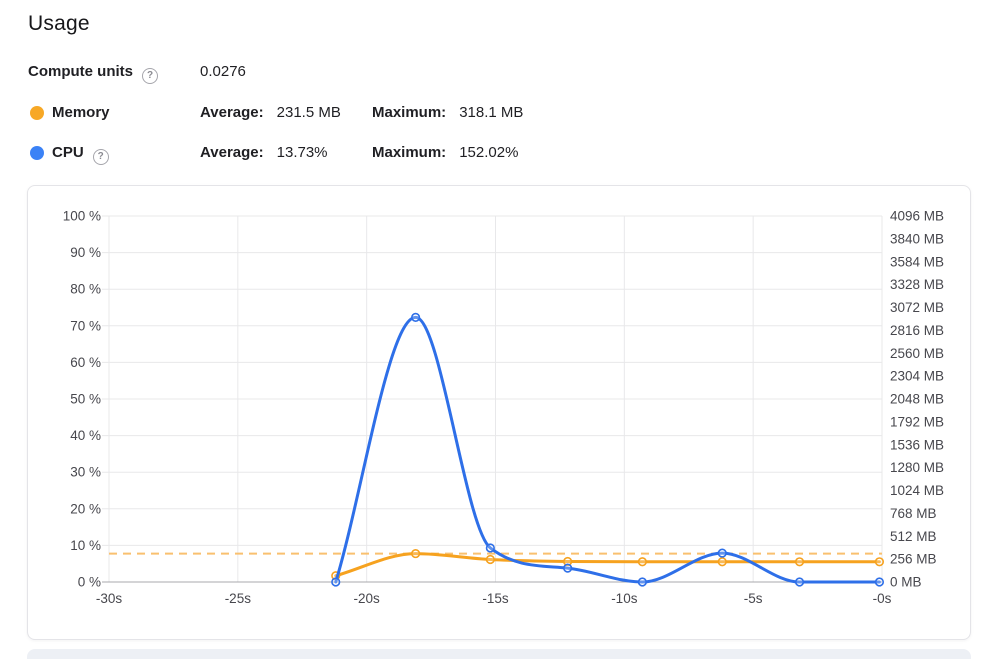 The image size is (1000, 659). I want to click on right-axis-label: 3584 MB, so click(917, 261).